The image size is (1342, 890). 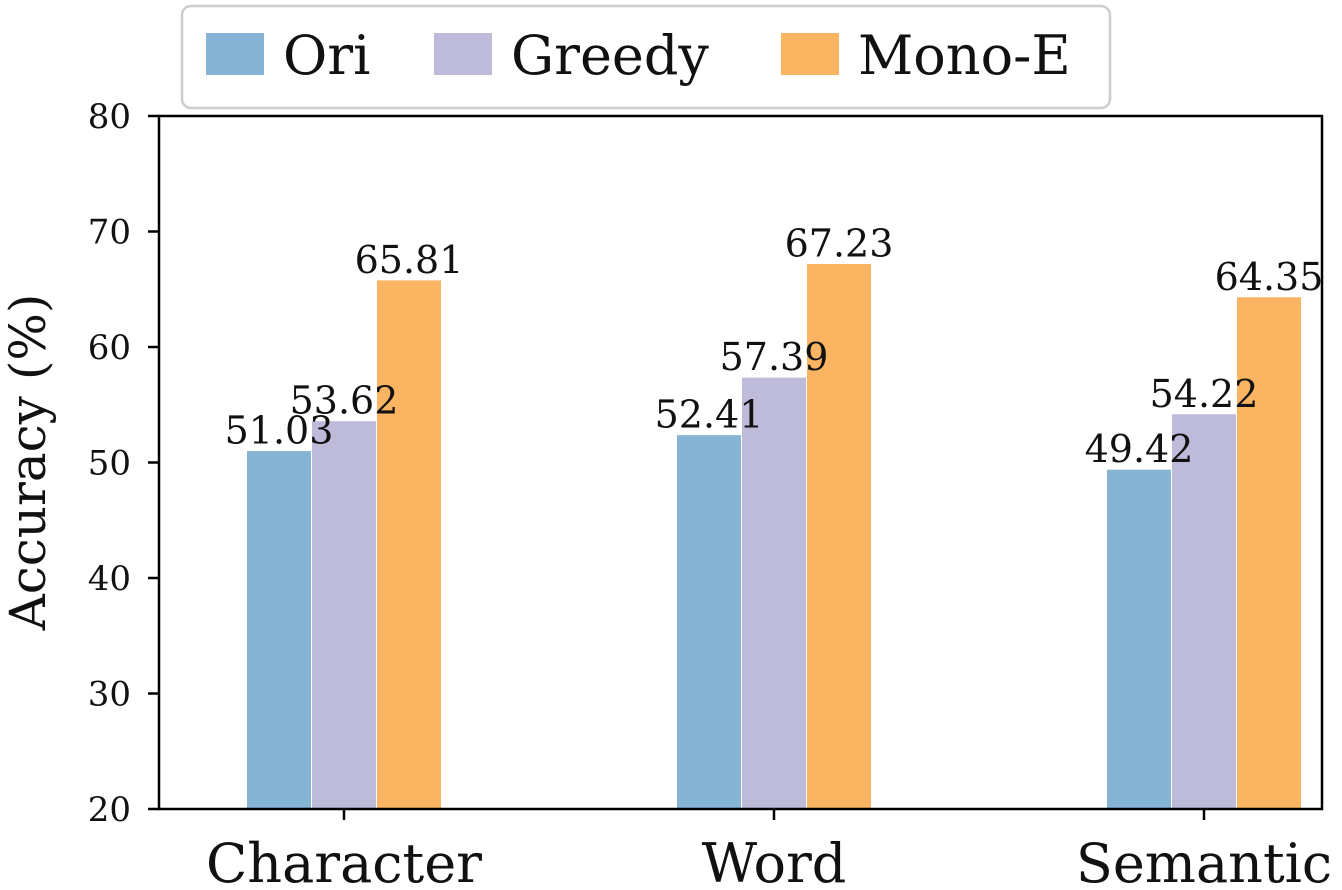 What do you see at coordinates (279, 630) in the screenshot?
I see `bar-ori-character` at bounding box center [279, 630].